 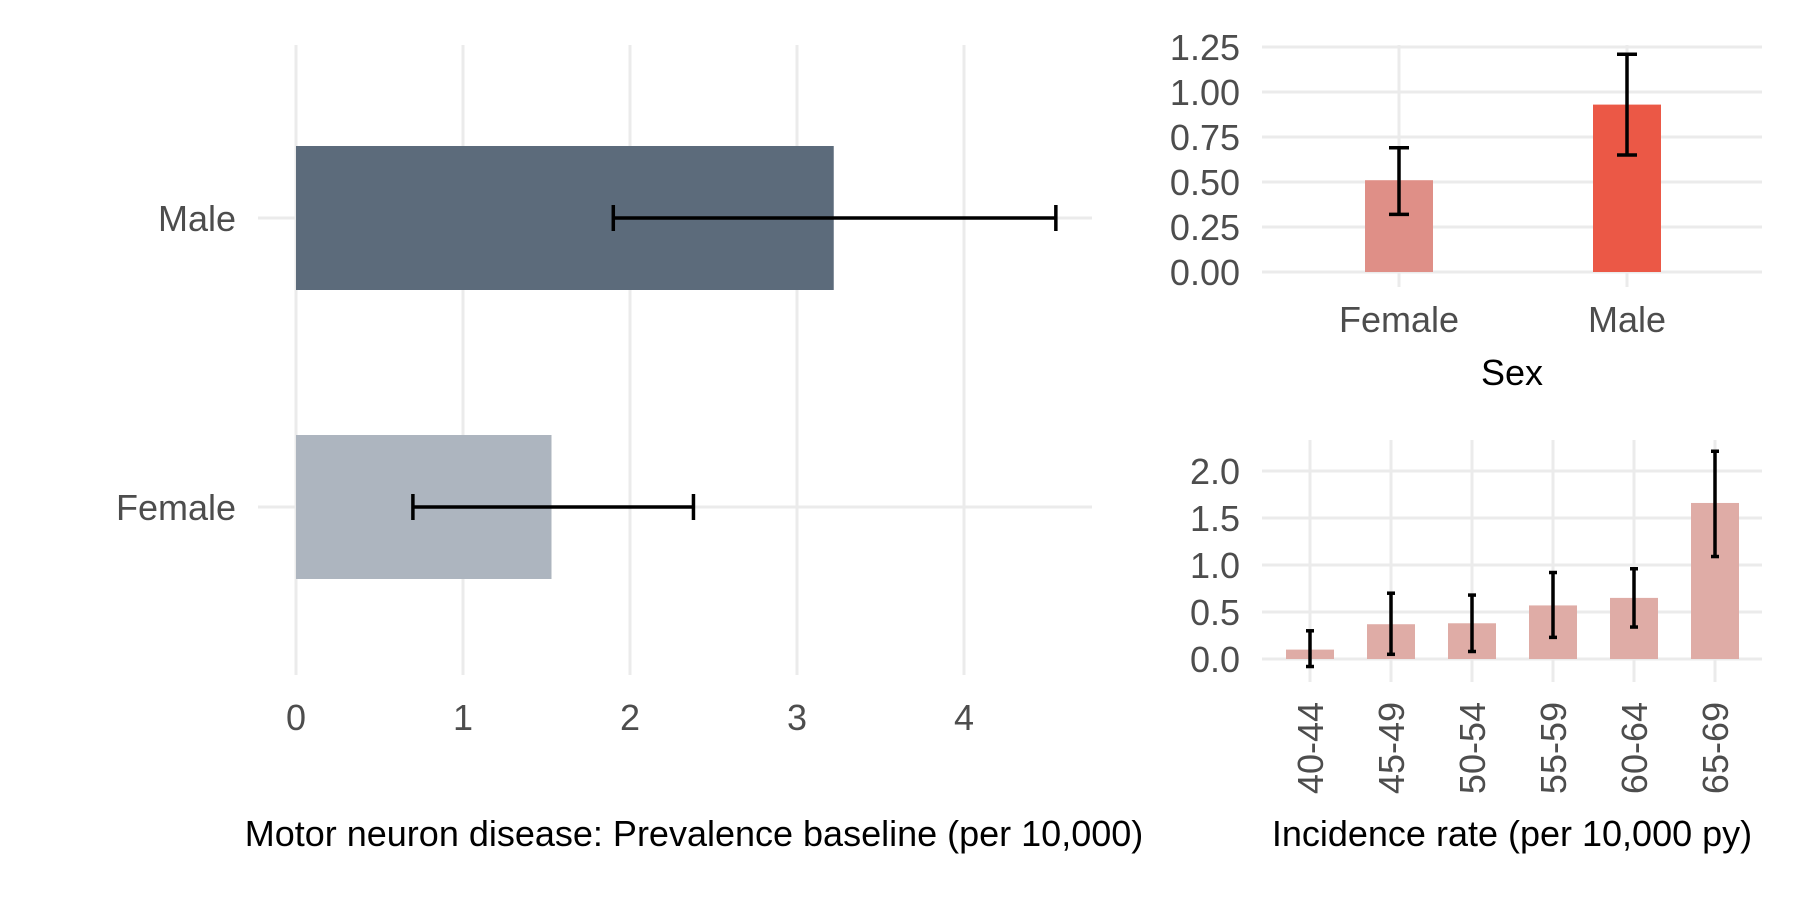 I want to click on prevalence-x-tick-label: 0, so click(x=296, y=717).